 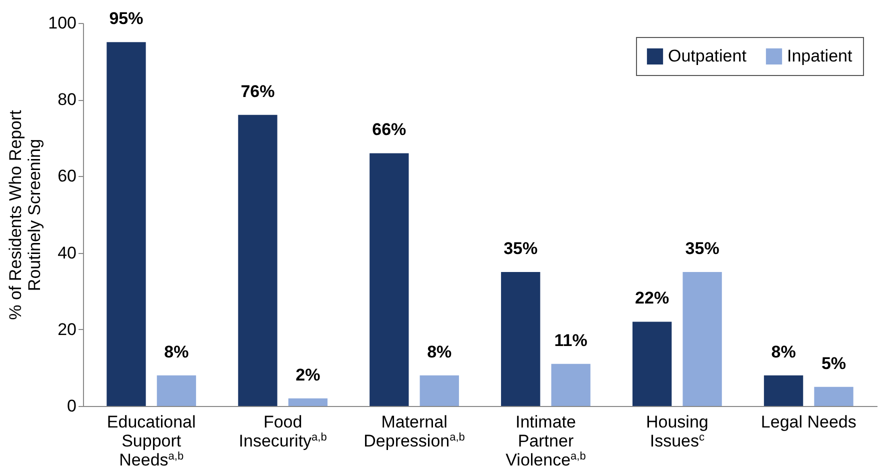 What do you see at coordinates (414, 431) in the screenshot?
I see `x-tick-label: Maternal Depression$^{a,b}$` at bounding box center [414, 431].